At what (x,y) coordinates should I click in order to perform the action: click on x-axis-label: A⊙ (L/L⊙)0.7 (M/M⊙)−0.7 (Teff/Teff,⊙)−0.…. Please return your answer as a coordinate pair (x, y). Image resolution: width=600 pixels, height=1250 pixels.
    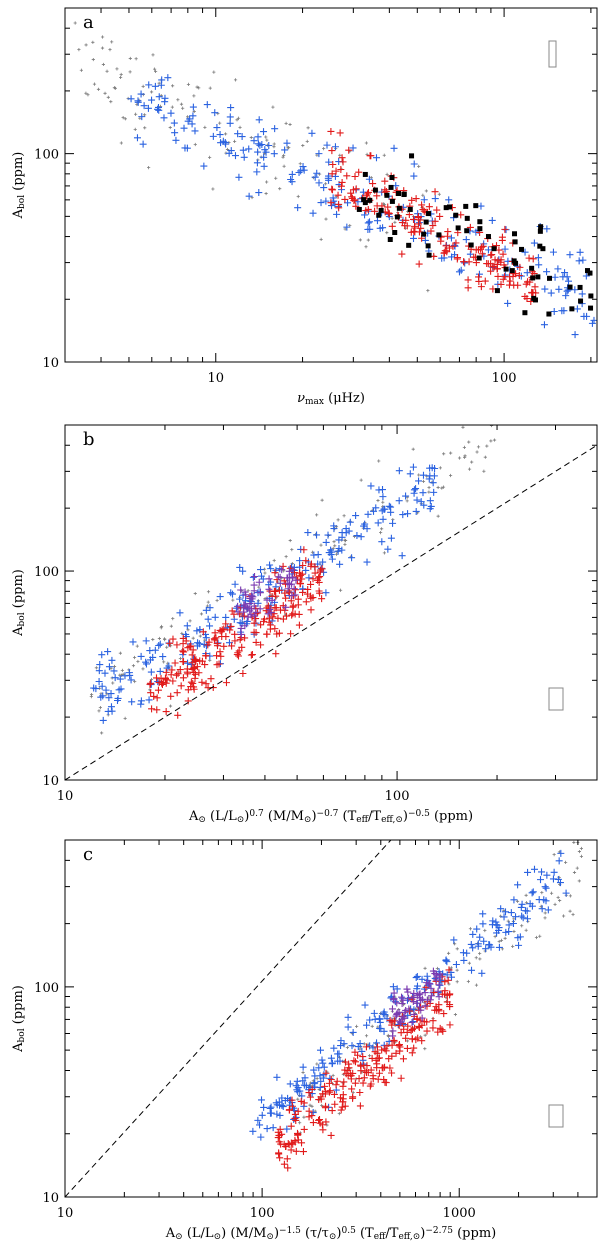
    Looking at the image, I should click on (330, 817).